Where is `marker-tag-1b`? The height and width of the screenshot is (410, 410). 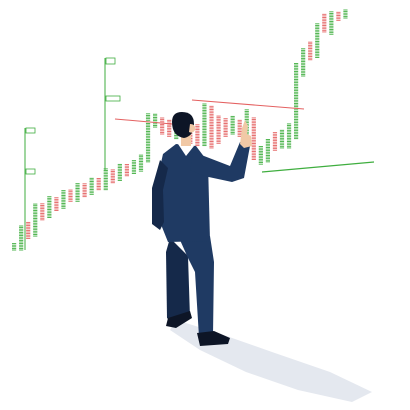
marker-tag-1b is located at coordinates (30, 171).